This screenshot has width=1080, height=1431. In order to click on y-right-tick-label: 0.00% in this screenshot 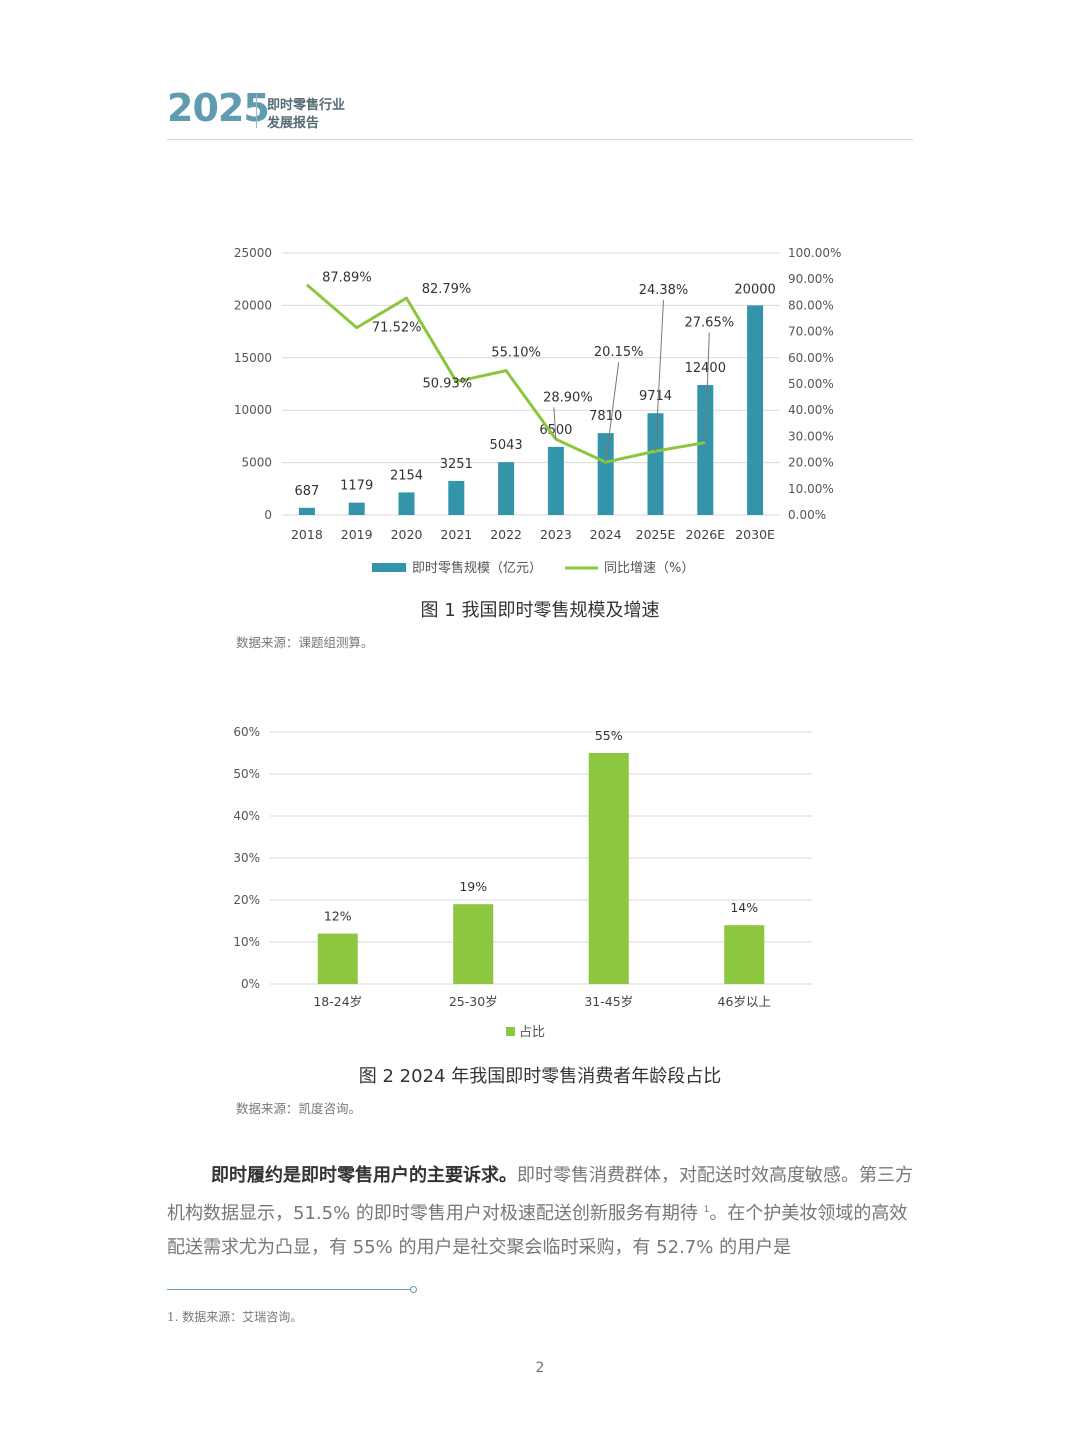, I will do `click(807, 515)`.